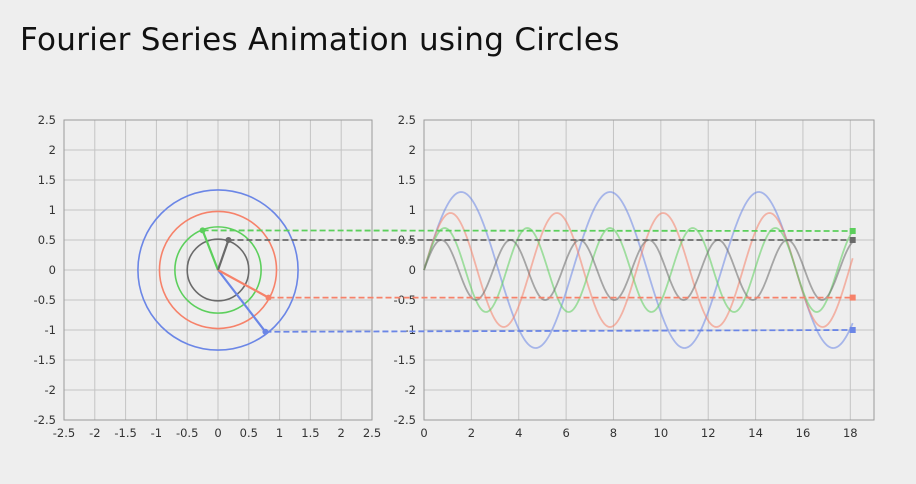  What do you see at coordinates (156, 433) in the screenshot?
I see `x-tick-label: -1` at bounding box center [156, 433].